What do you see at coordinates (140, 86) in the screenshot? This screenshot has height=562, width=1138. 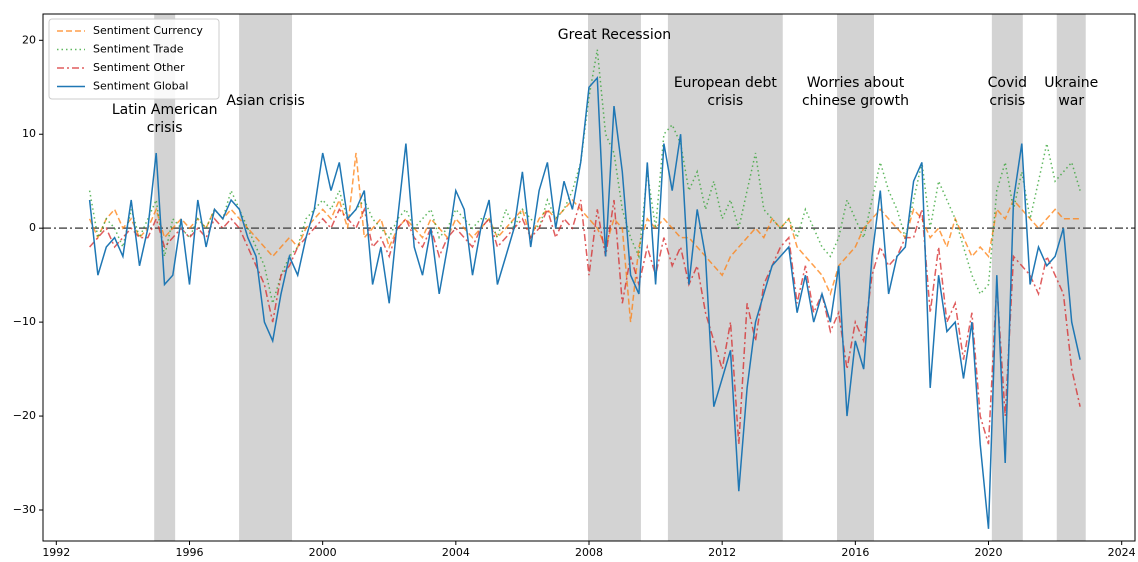 I see `legend-label: Sentiment Global` at bounding box center [140, 86].